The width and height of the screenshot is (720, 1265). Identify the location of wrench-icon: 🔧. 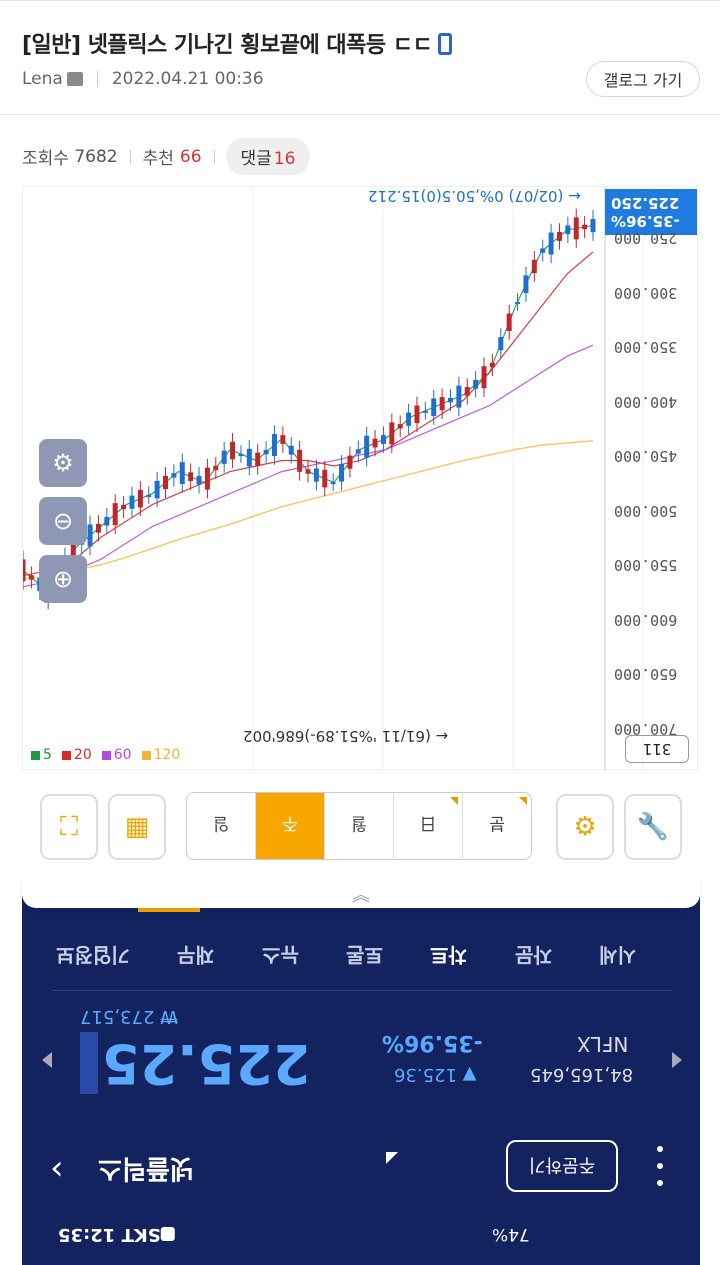
(653, 827).